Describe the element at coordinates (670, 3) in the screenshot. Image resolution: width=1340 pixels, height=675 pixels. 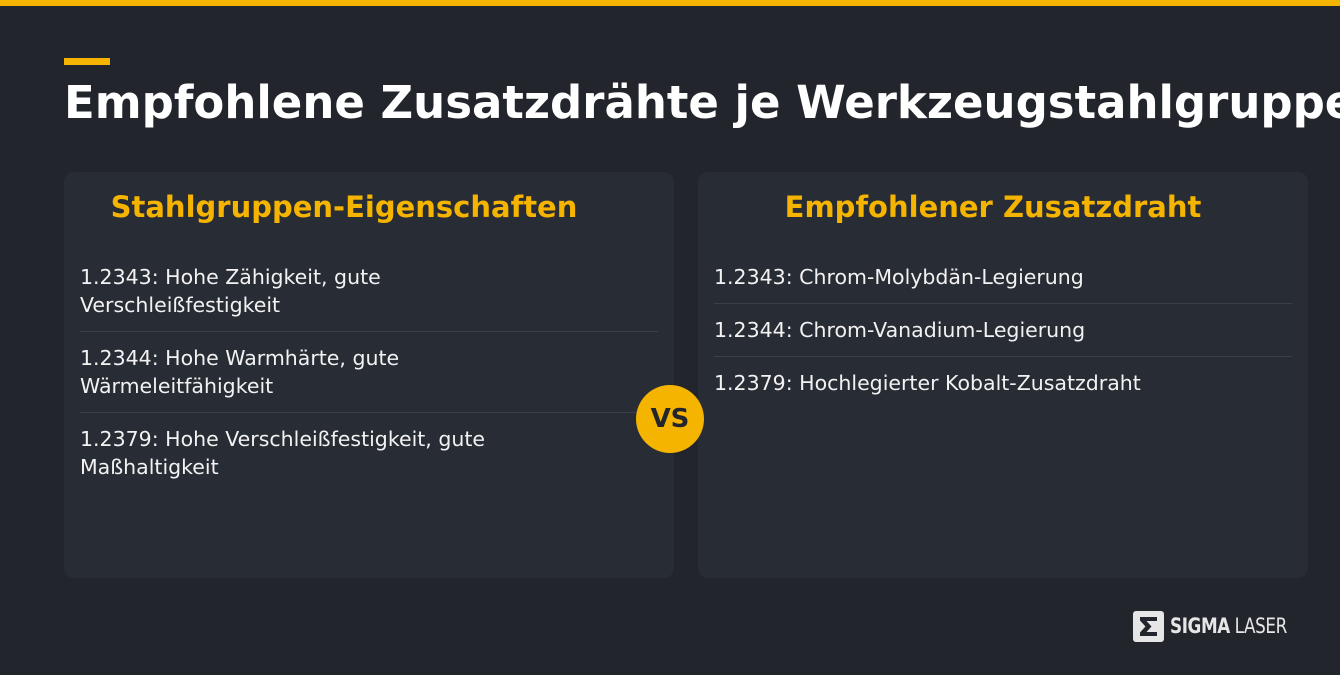
I see `top-accent-bar` at that location.